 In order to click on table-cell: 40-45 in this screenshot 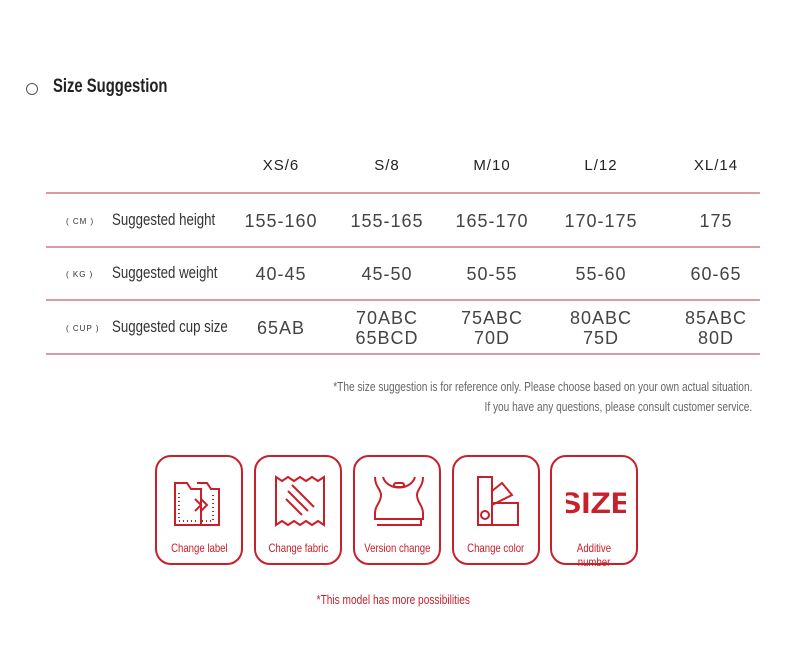, I will do `click(281, 274)`.